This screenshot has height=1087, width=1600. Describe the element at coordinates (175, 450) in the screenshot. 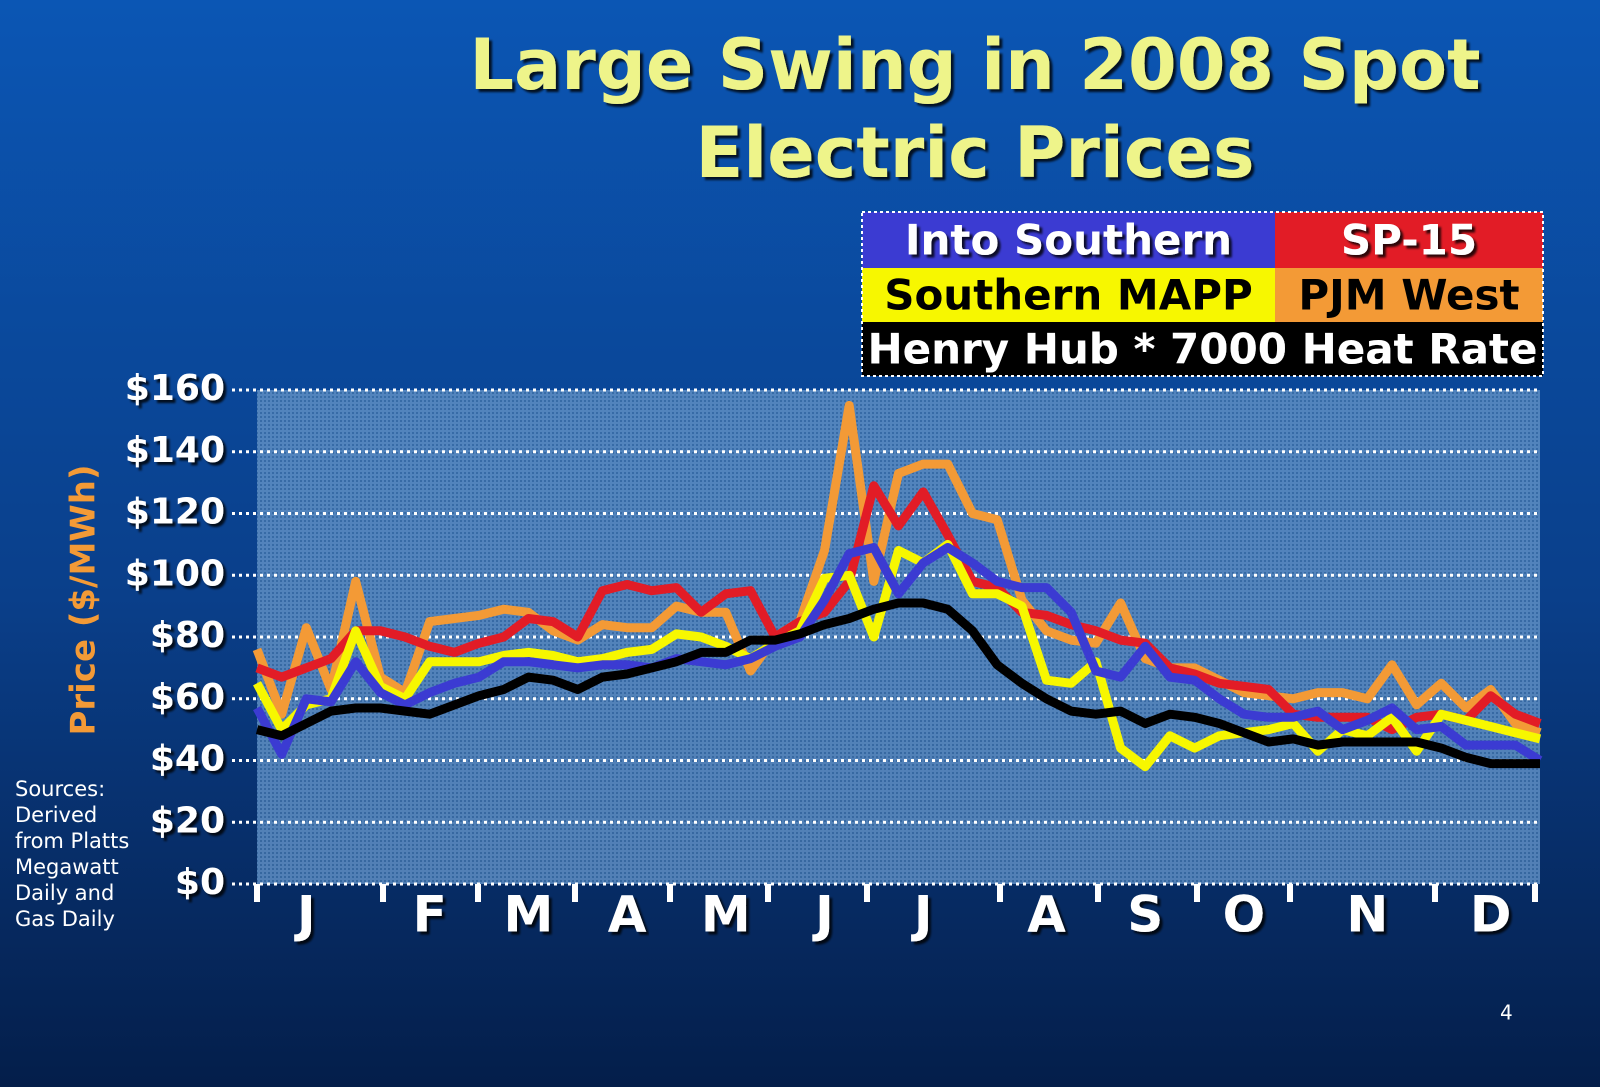

I see `y-tick-label: $140` at that location.